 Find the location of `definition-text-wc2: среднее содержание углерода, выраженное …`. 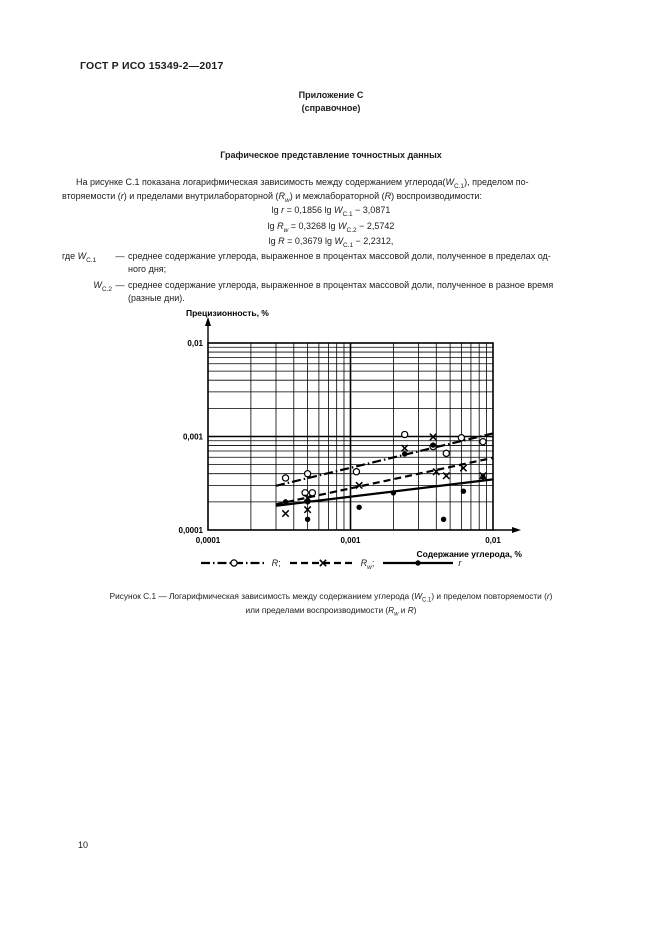

definition-text-wc2: среднее содержание углерода, выраженное … is located at coordinates (341, 291).